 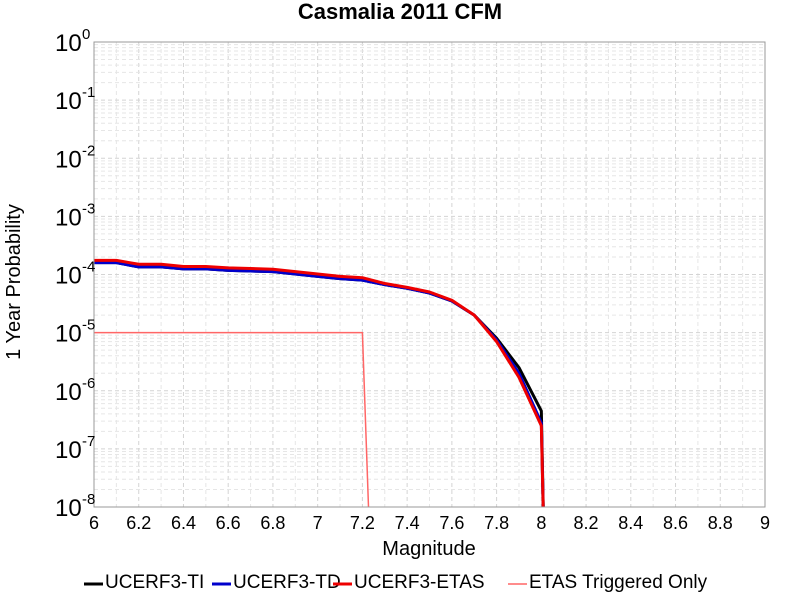 I want to click on x-tick-label: 7.4, so click(x=407, y=523).